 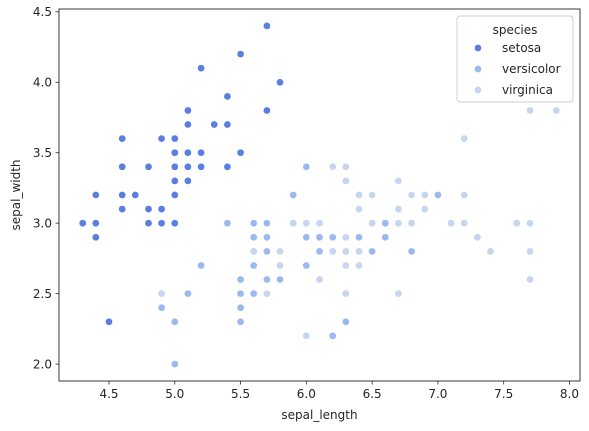 What do you see at coordinates (174, 394) in the screenshot?
I see `x-tick-label: 5.0` at bounding box center [174, 394].